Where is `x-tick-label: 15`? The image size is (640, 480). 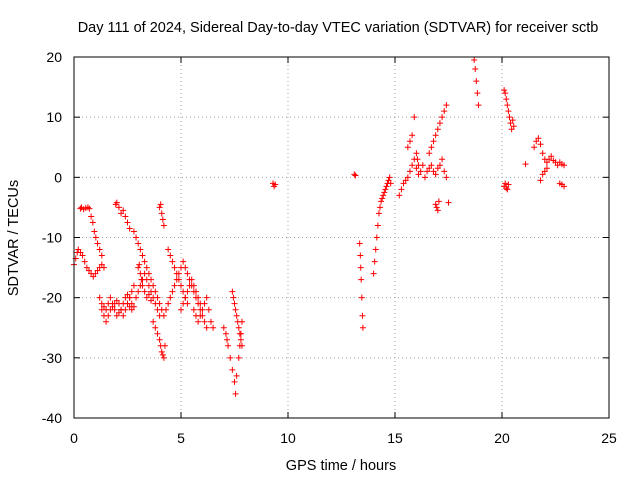 x-tick-label: 15 is located at coordinates (395, 438).